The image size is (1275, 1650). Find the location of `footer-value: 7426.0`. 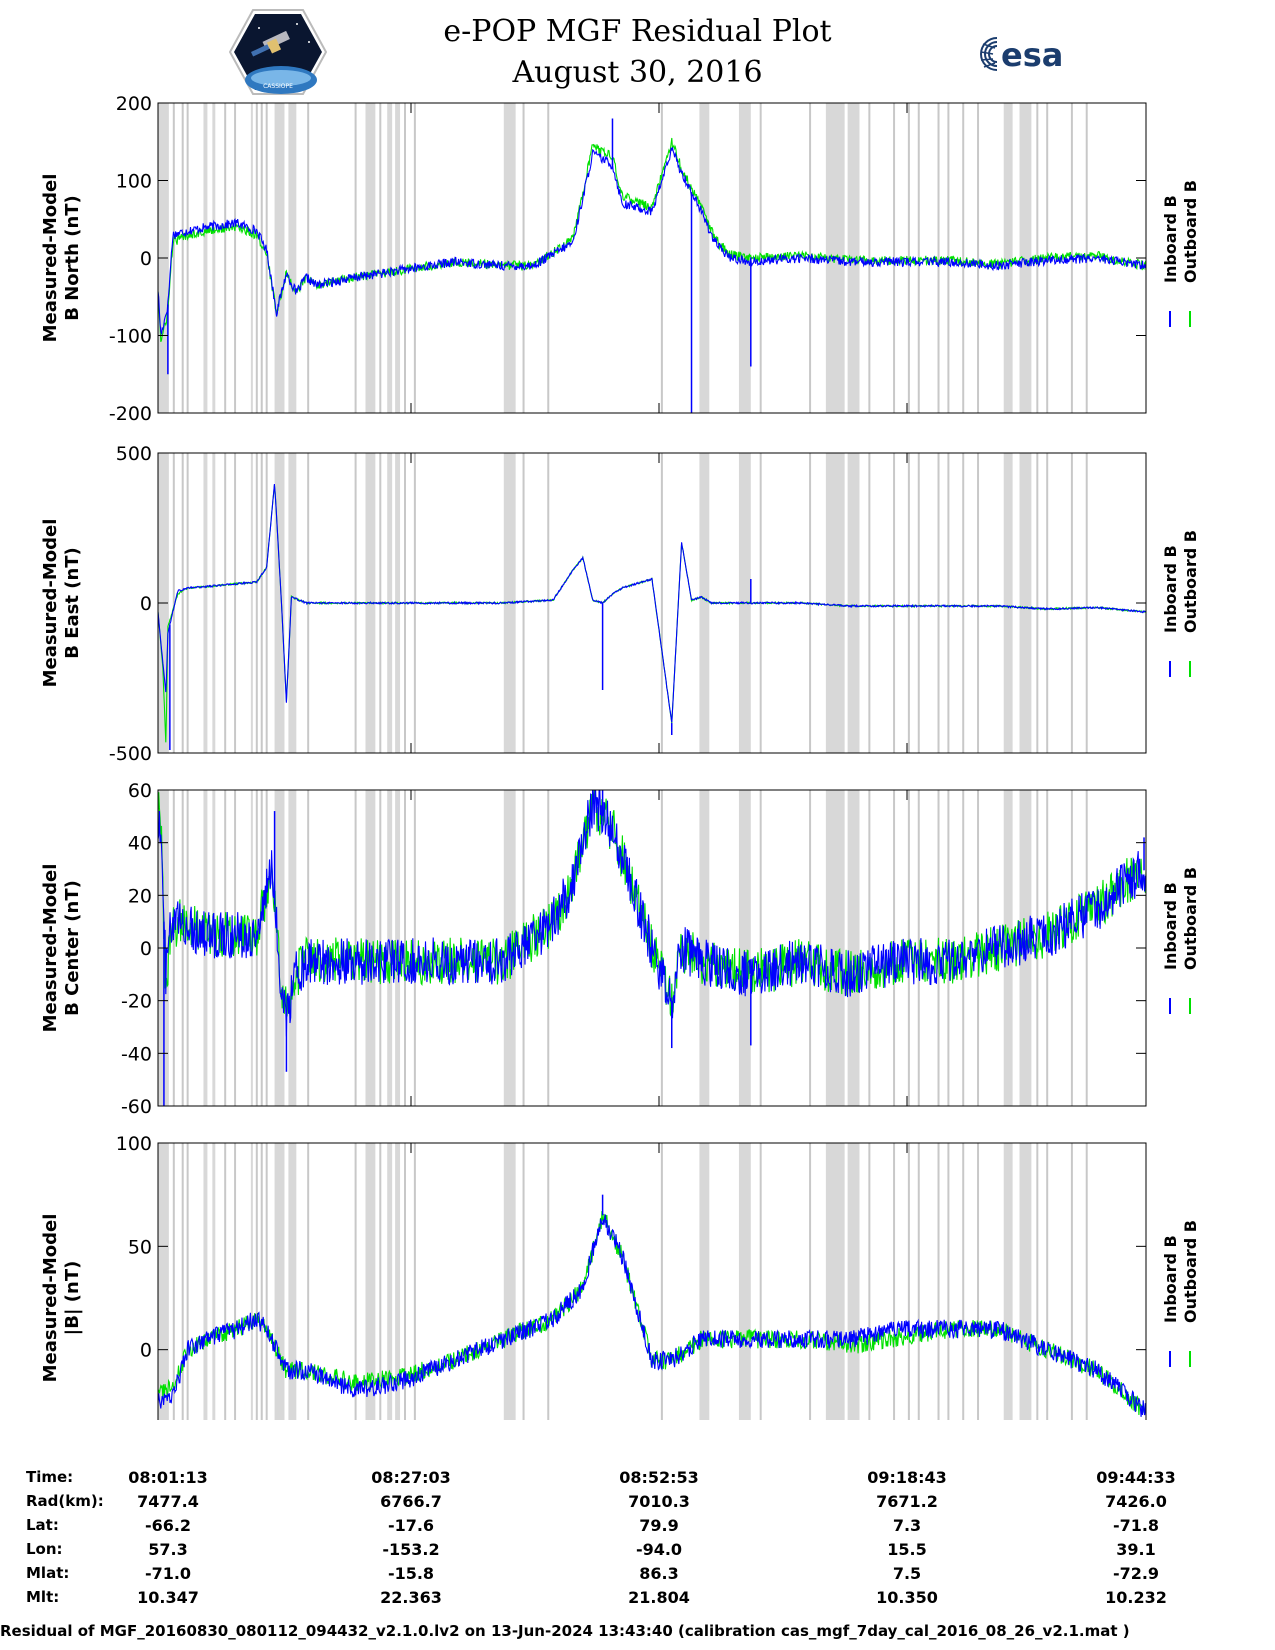

footer-value: 7426.0 is located at coordinates (1136, 1501).